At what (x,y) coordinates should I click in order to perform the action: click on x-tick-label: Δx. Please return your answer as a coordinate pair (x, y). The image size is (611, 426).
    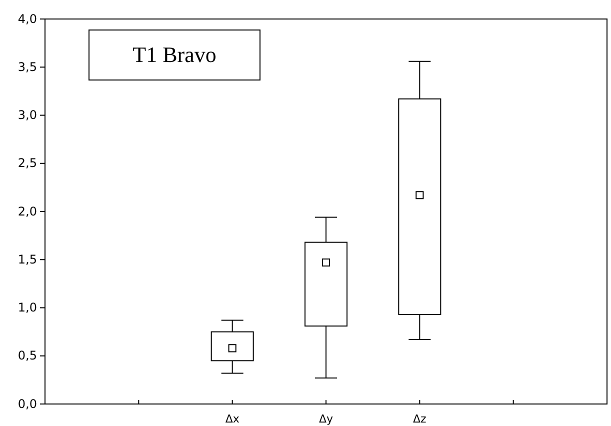
    Looking at the image, I should click on (232, 419).